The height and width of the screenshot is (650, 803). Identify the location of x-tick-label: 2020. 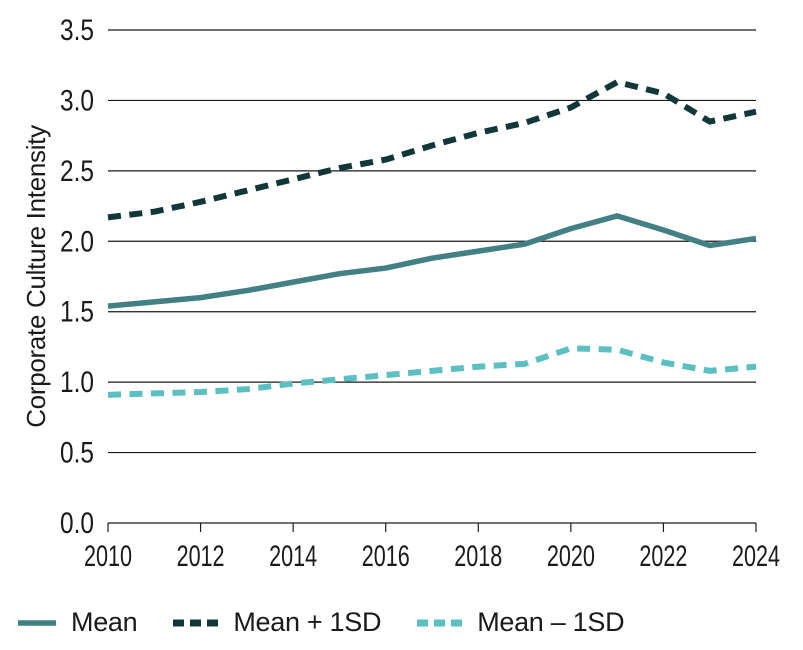
(571, 556).